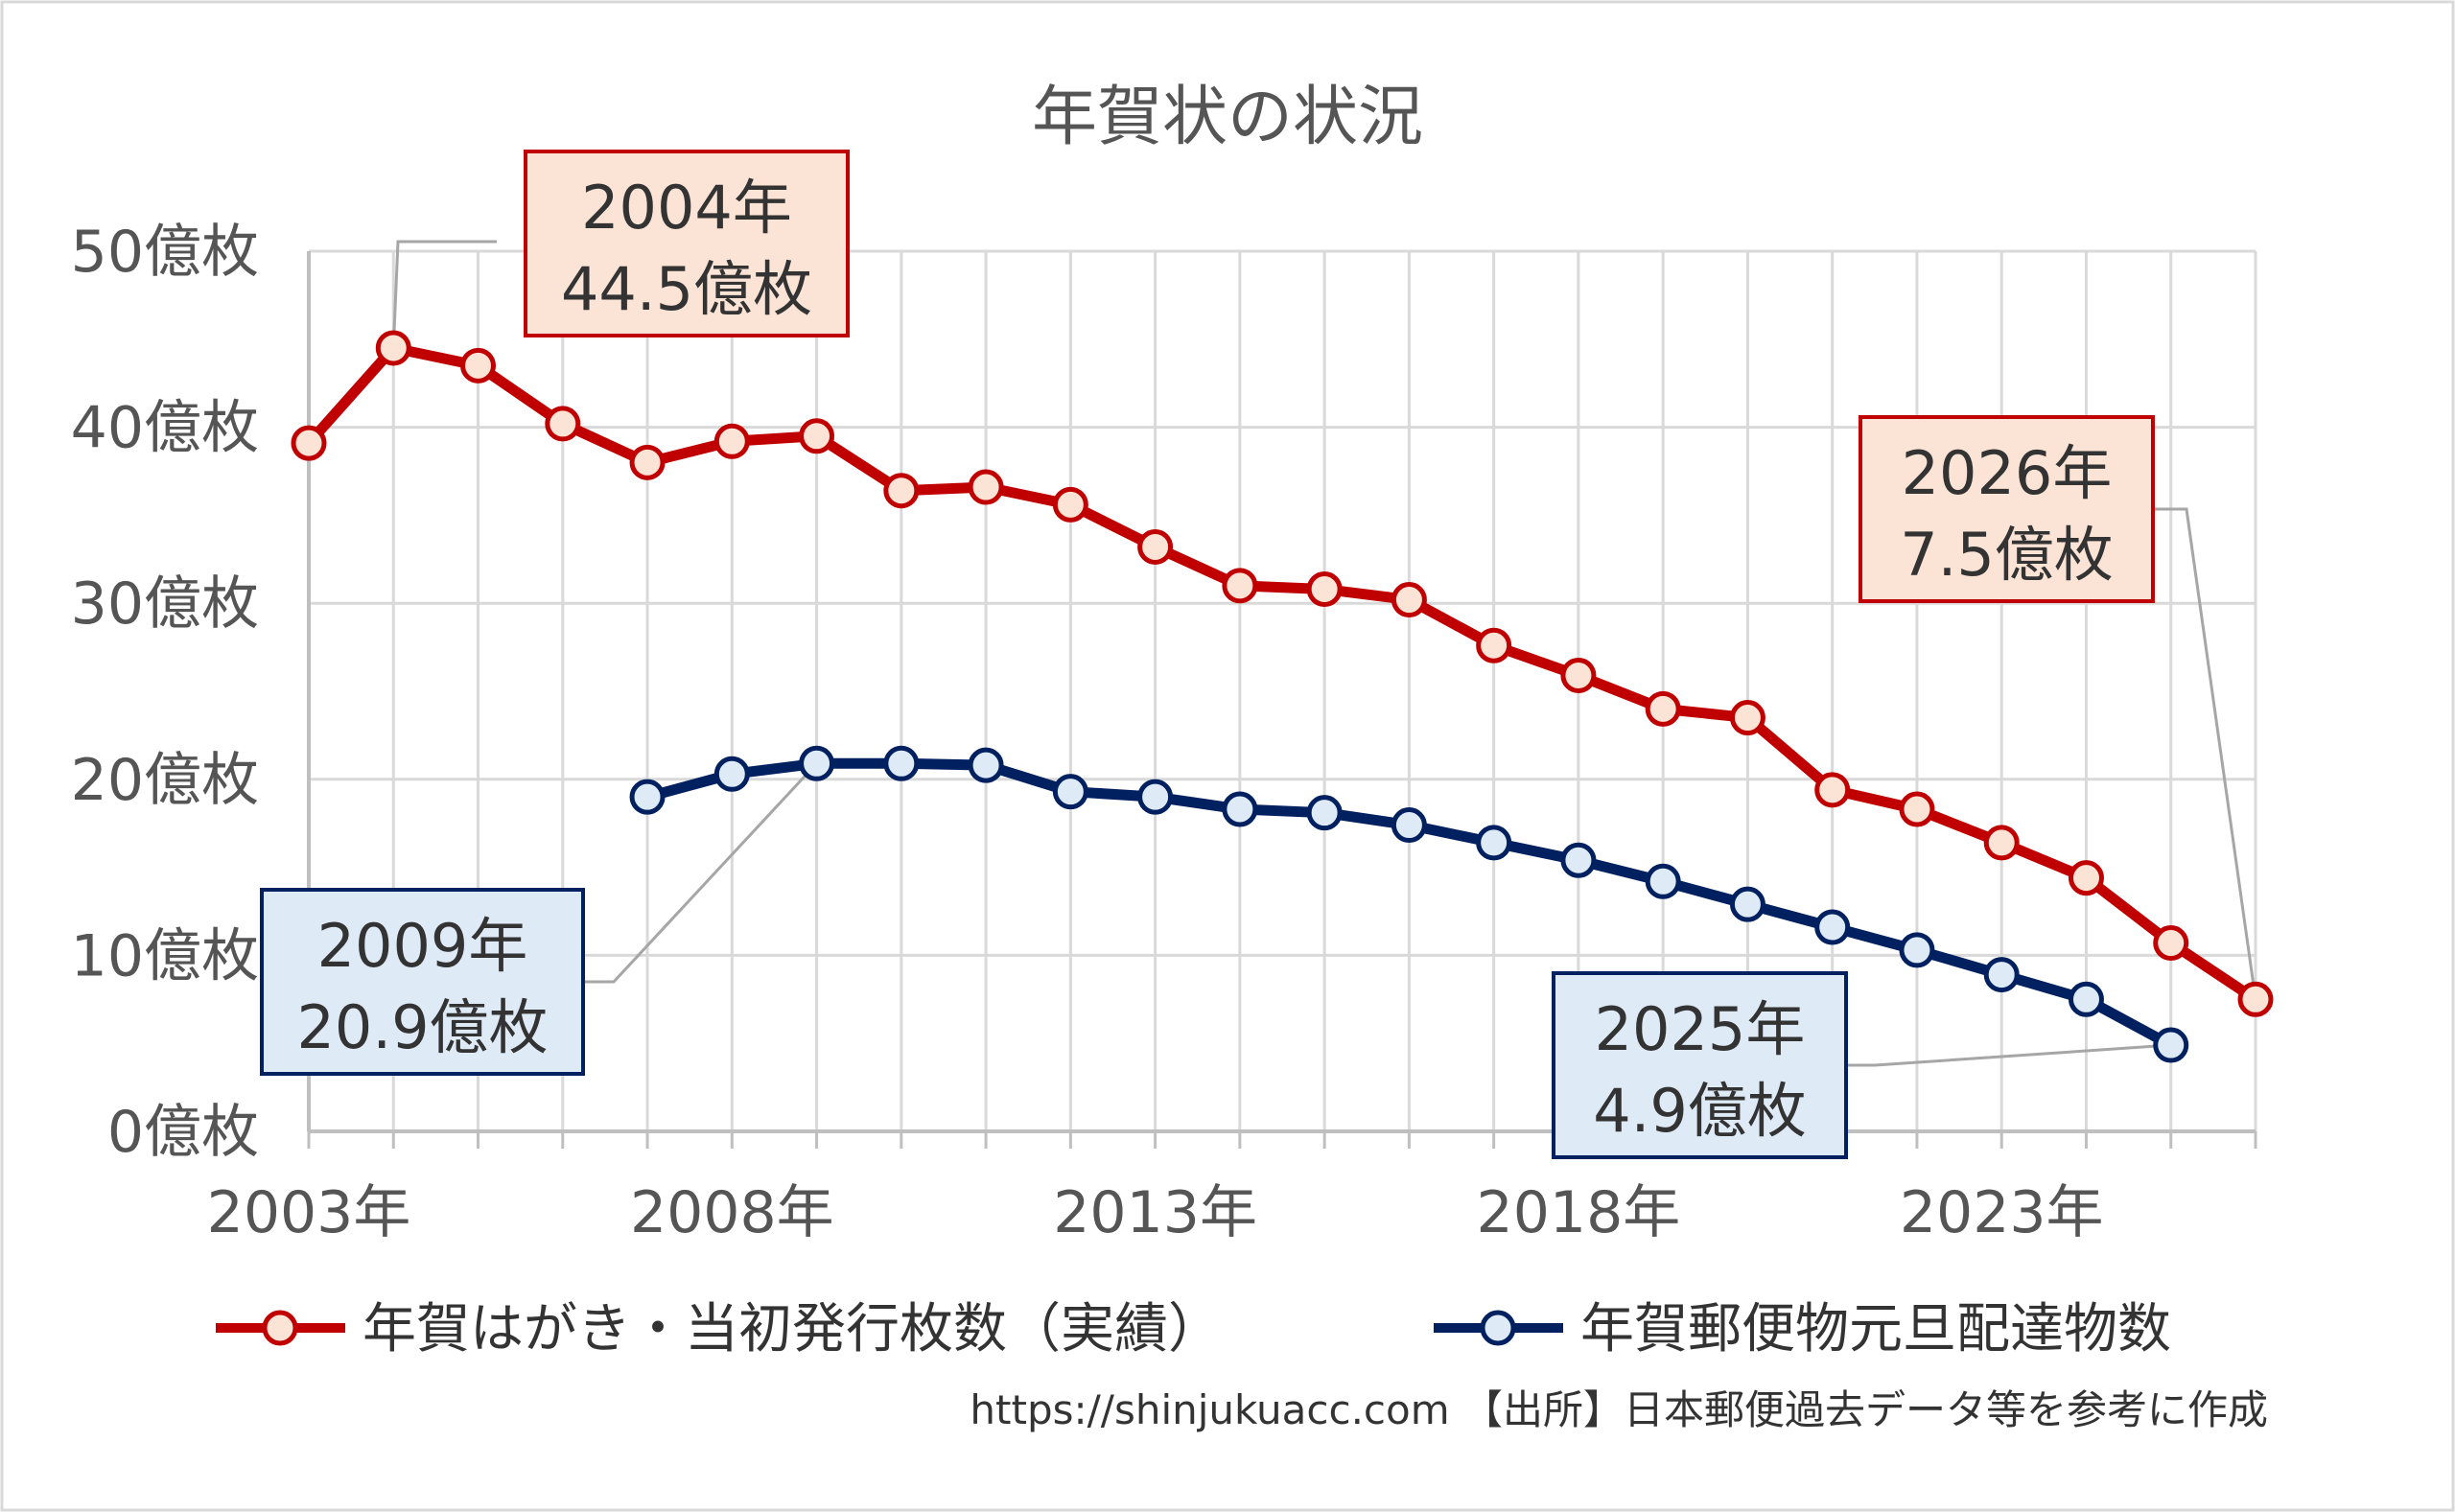 The height and width of the screenshot is (1512, 2455). I want to click on point-1-2020, so click(1747, 904).